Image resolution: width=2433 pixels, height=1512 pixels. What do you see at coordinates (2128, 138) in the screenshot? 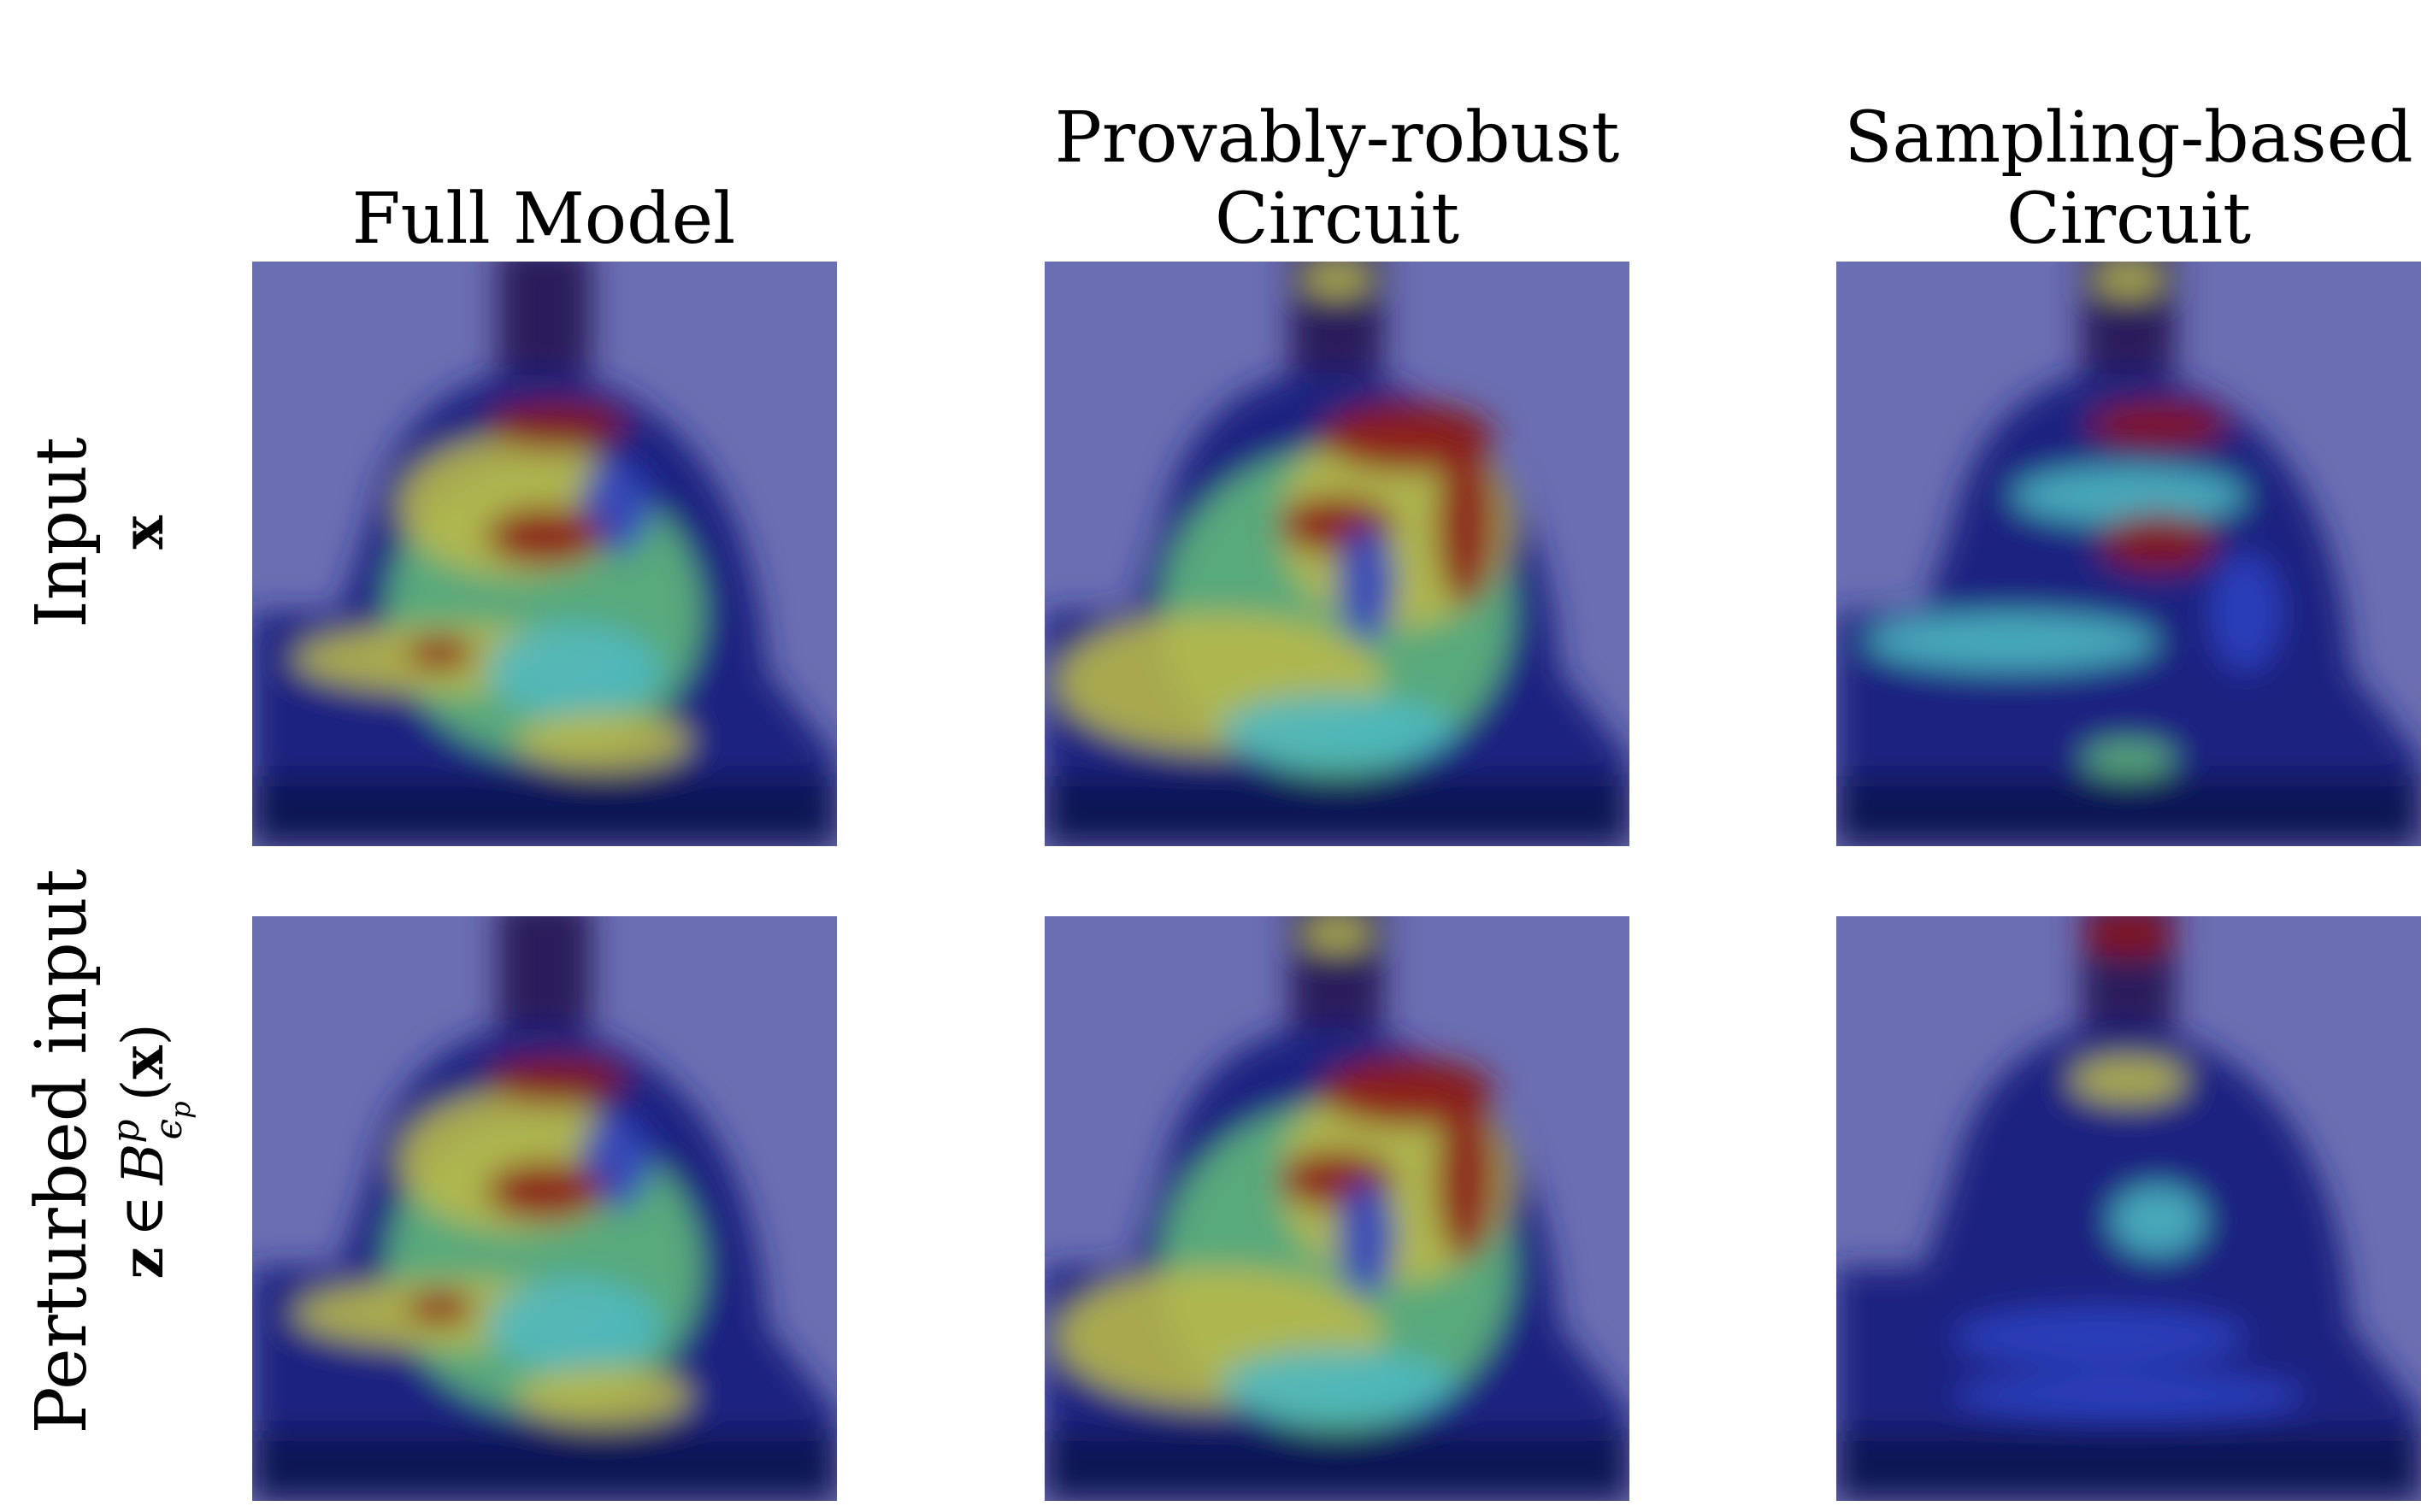
I see `column-title: Sampling-based` at bounding box center [2128, 138].